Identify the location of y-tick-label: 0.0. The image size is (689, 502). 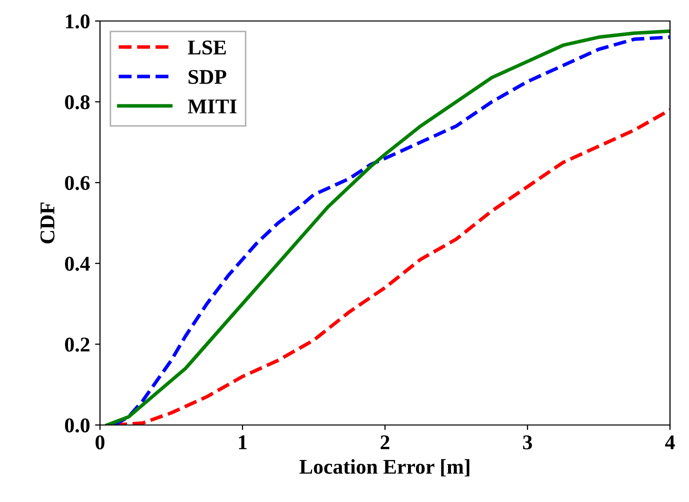
(77, 425).